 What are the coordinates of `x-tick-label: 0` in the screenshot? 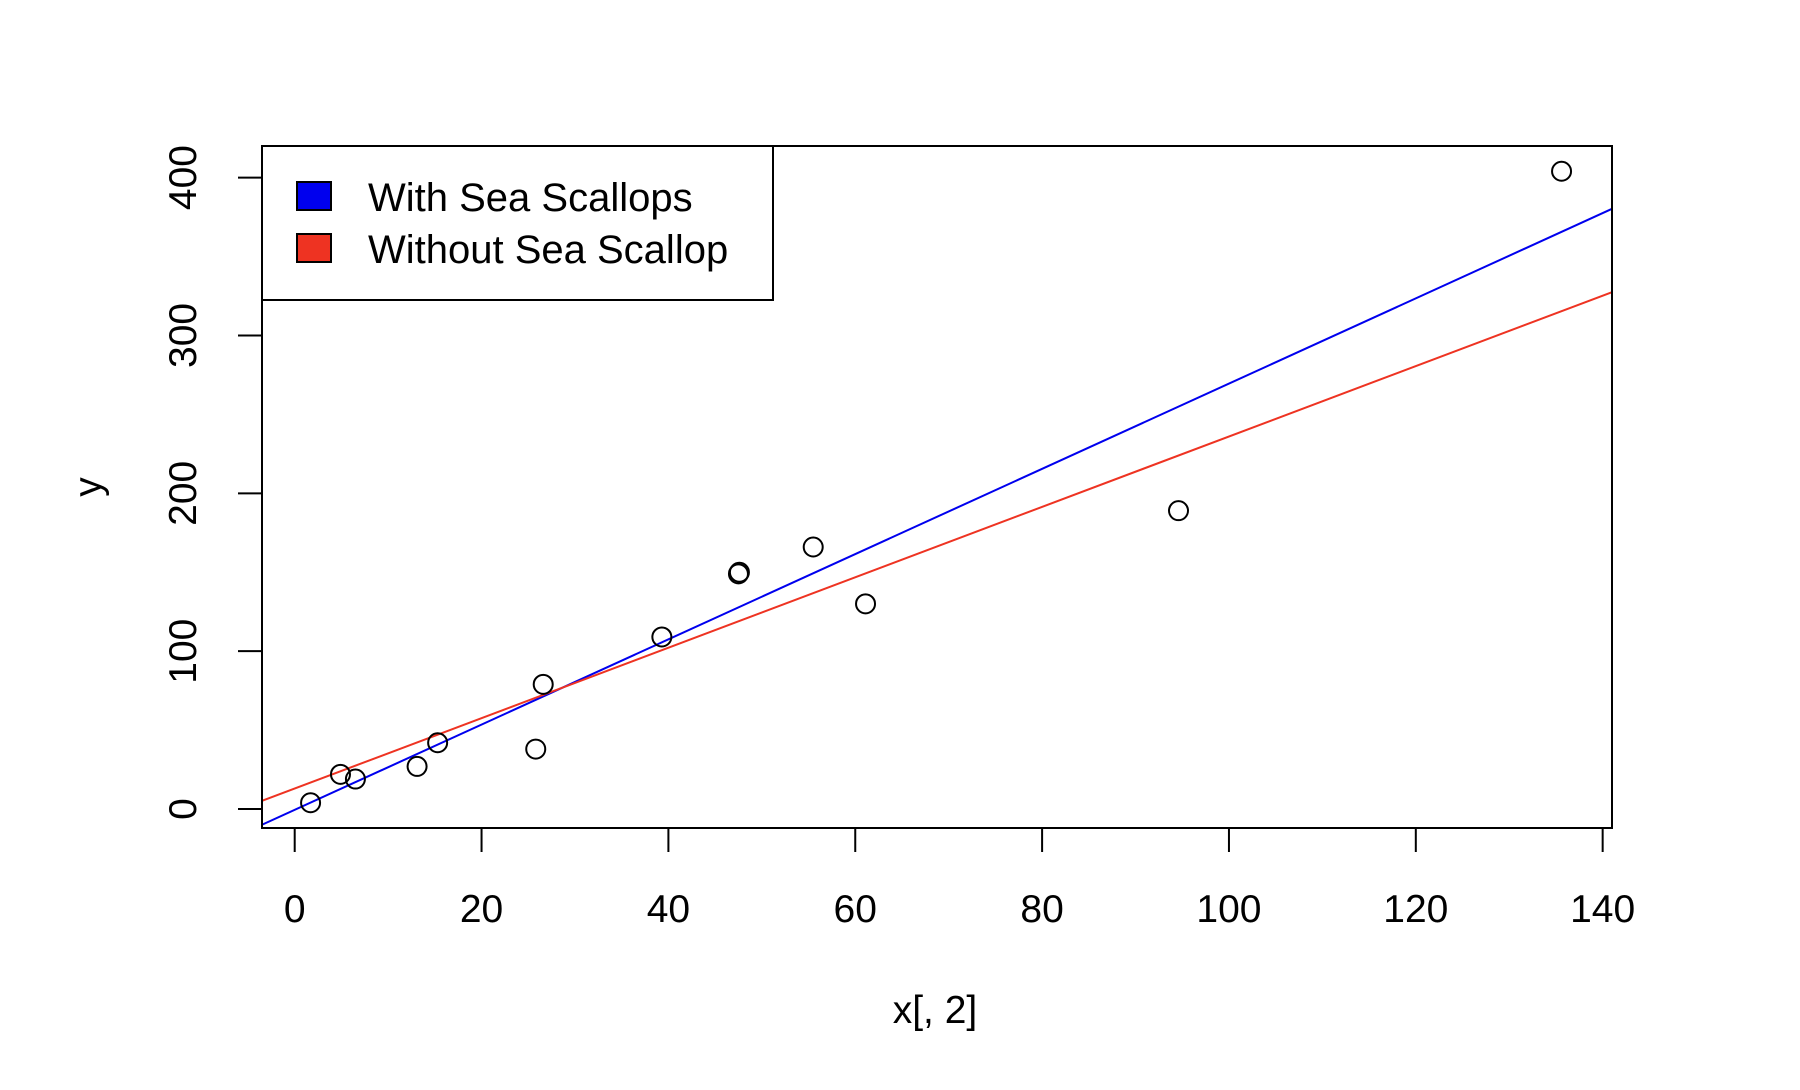 It's located at (295, 909).